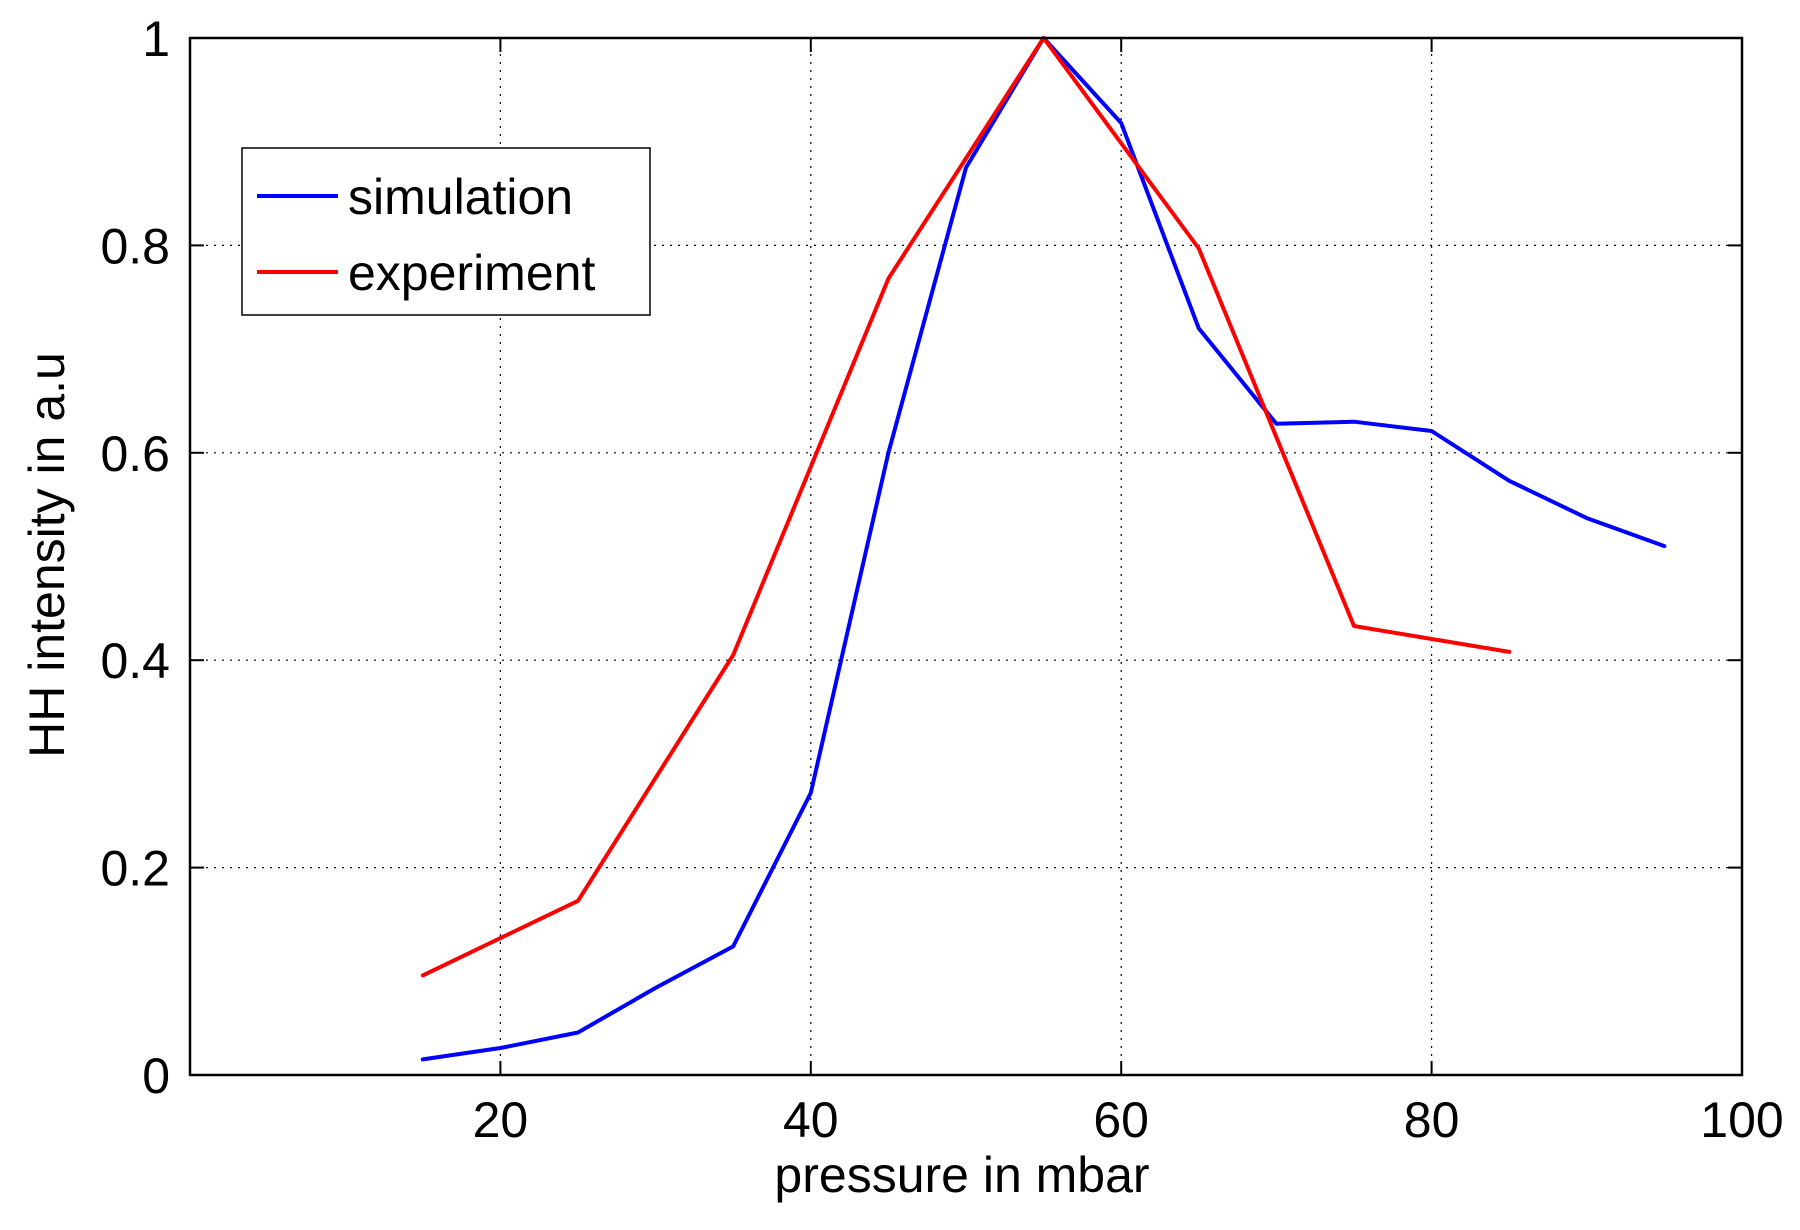 This screenshot has height=1230, width=1800. Describe the element at coordinates (1121, 1120) in the screenshot. I see `x-tick-label: 60` at that location.